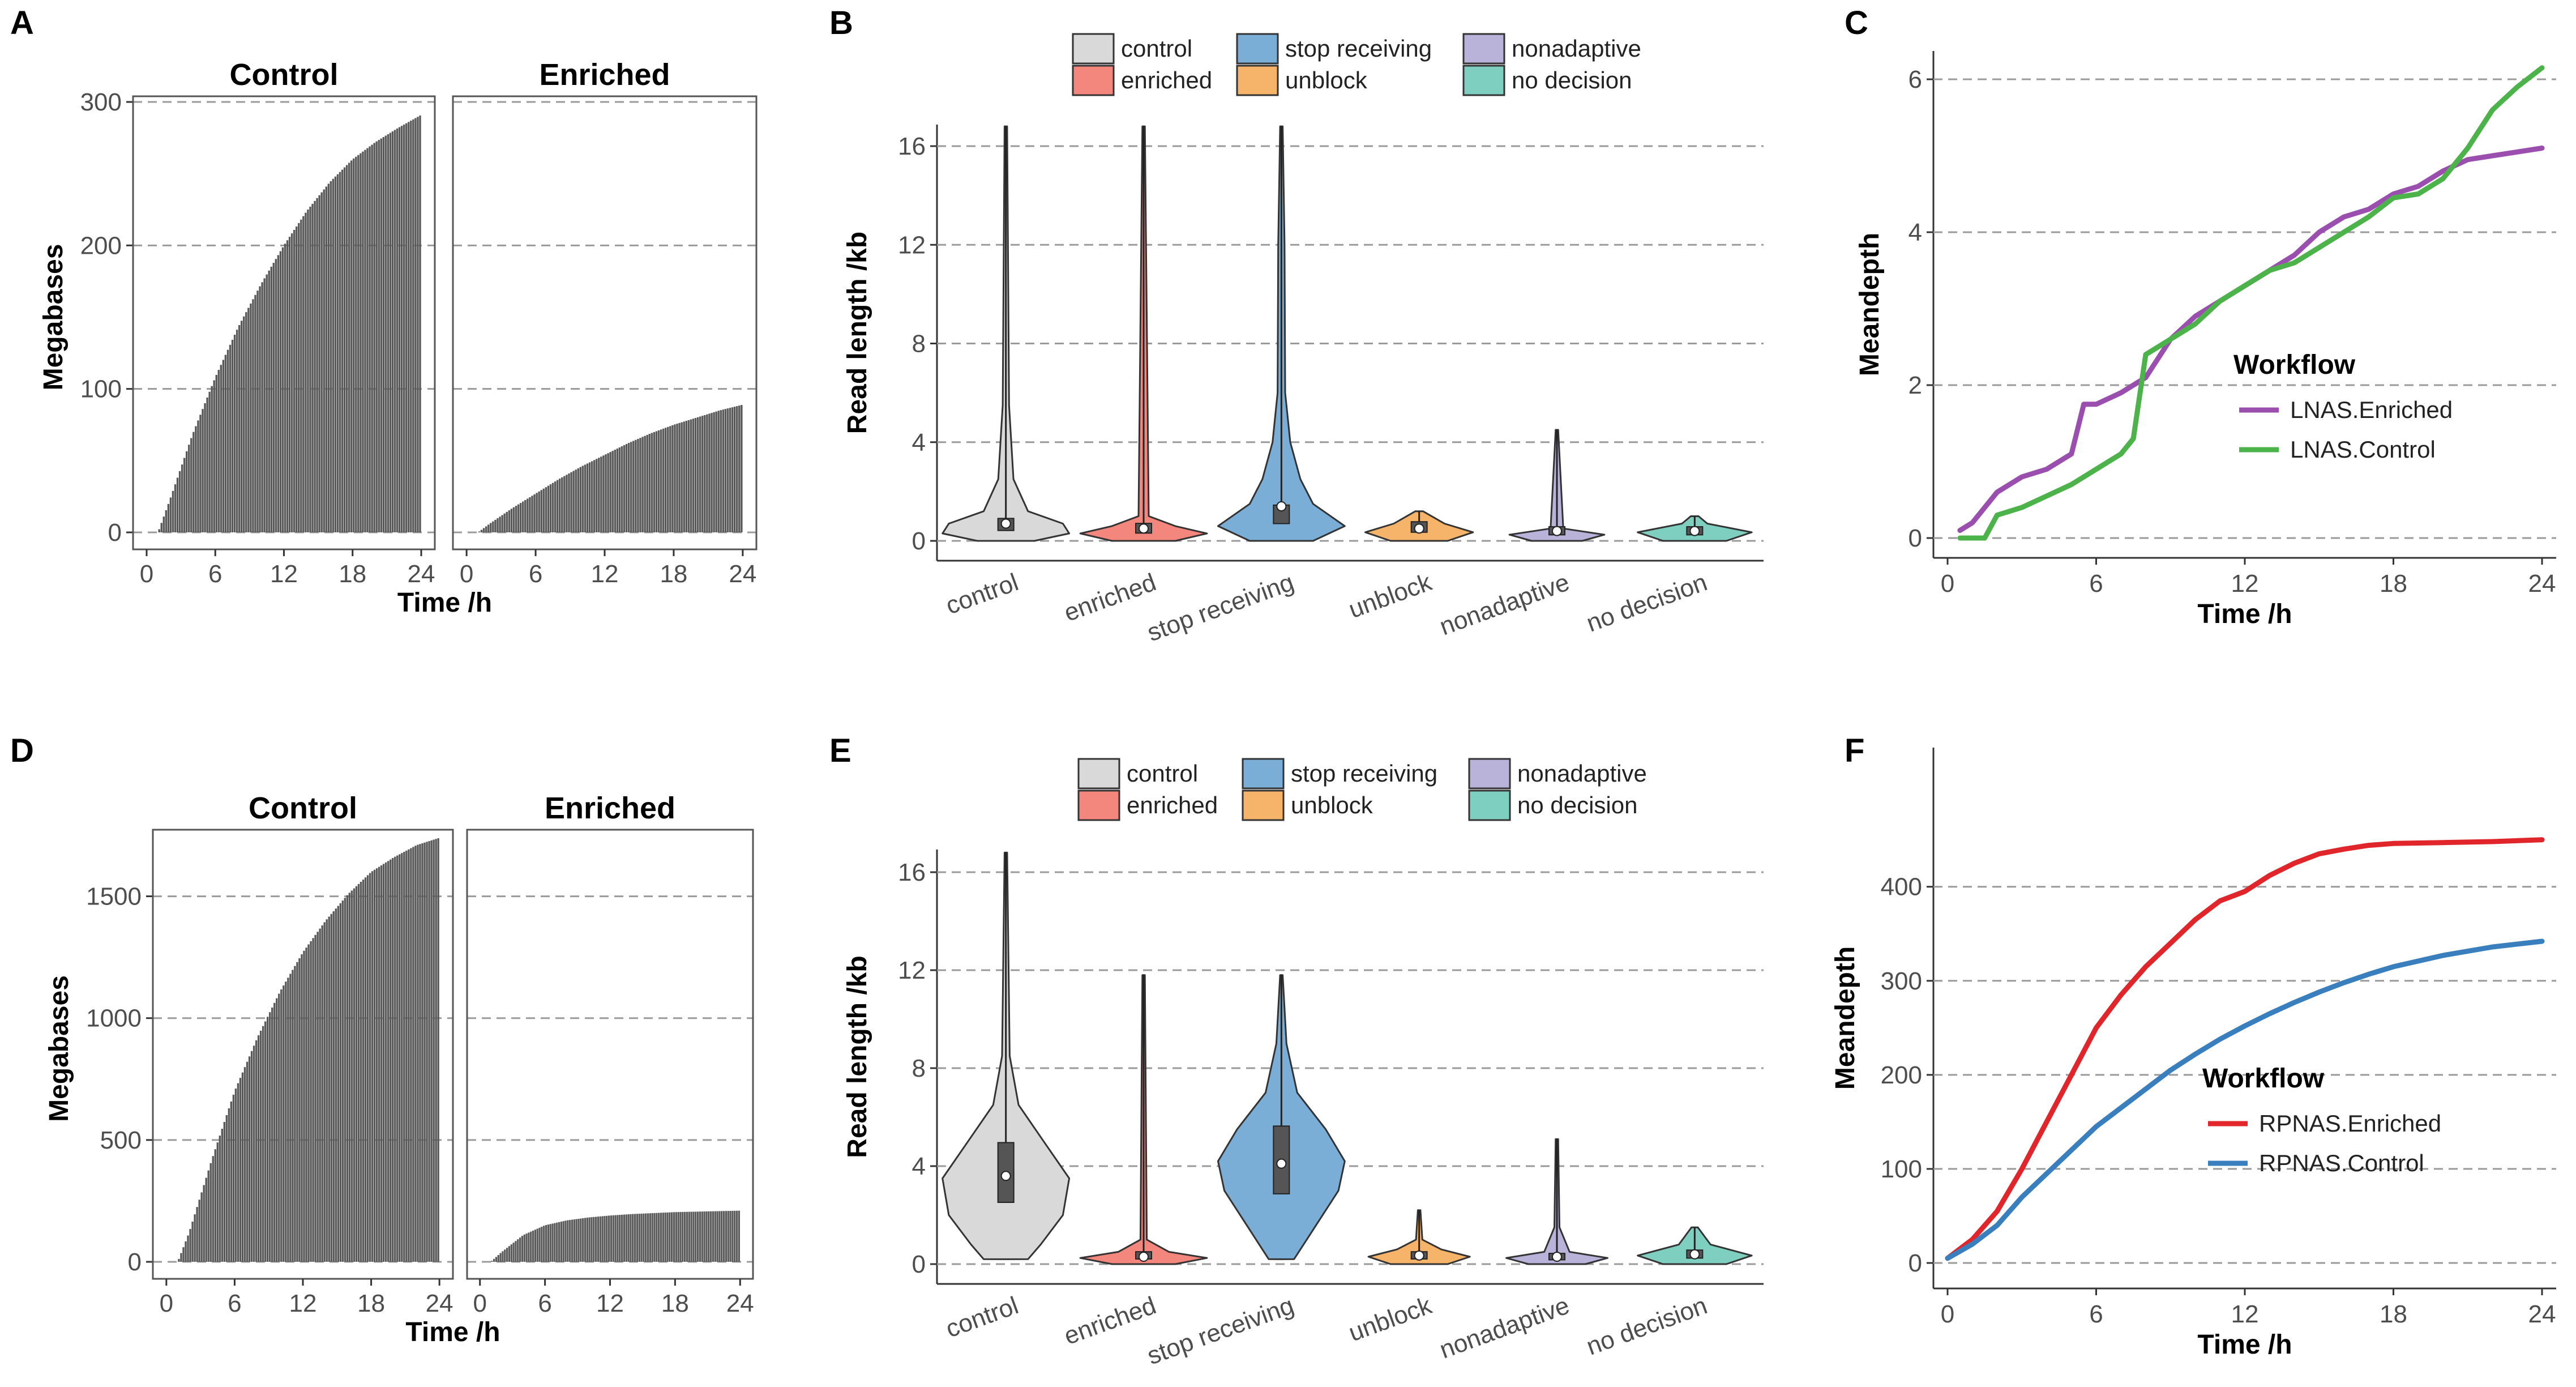  What do you see at coordinates (2251, 303) in the screenshot?
I see `line-lnas-control` at bounding box center [2251, 303].